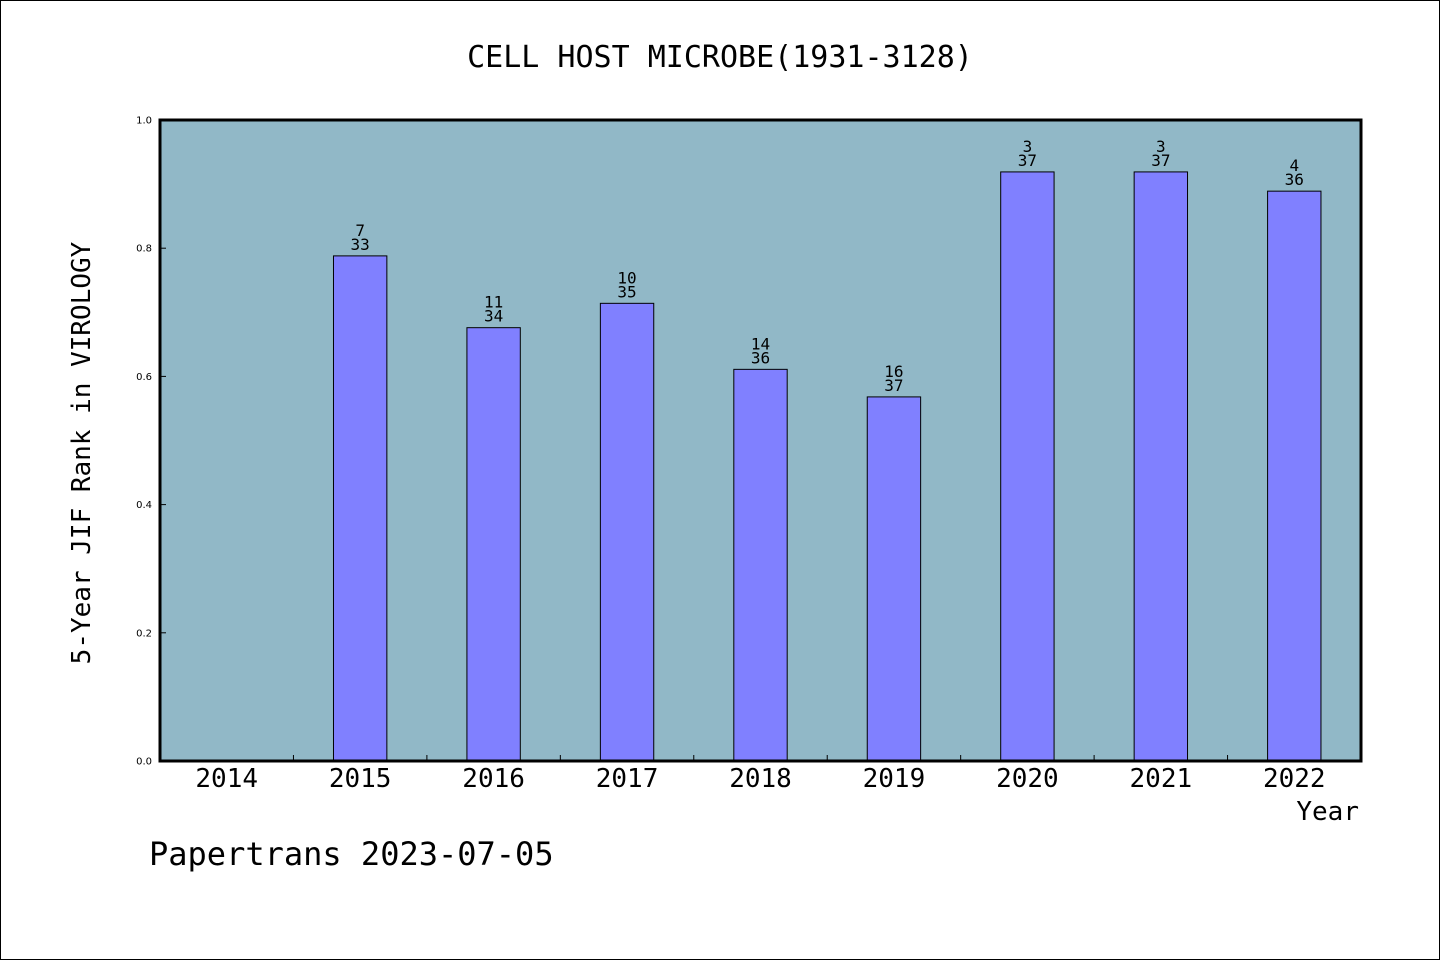 The height and width of the screenshot is (960, 1440). I want to click on x-tick-label: 2017, so click(627, 779).